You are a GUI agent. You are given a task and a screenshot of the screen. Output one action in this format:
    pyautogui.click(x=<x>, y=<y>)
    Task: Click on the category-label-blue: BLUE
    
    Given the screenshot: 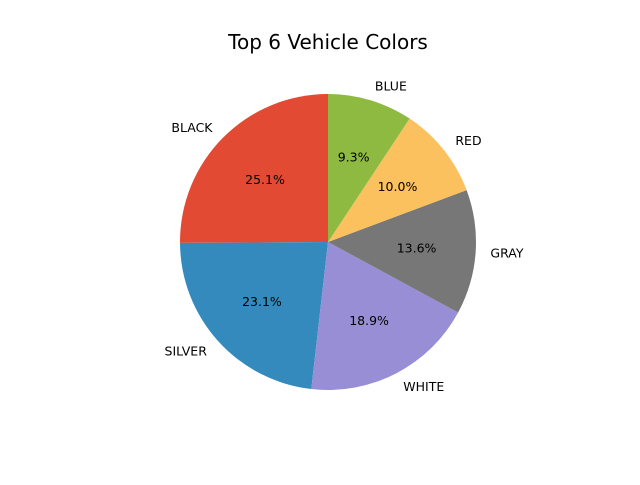 What is the action you would take?
    pyautogui.click(x=391, y=86)
    